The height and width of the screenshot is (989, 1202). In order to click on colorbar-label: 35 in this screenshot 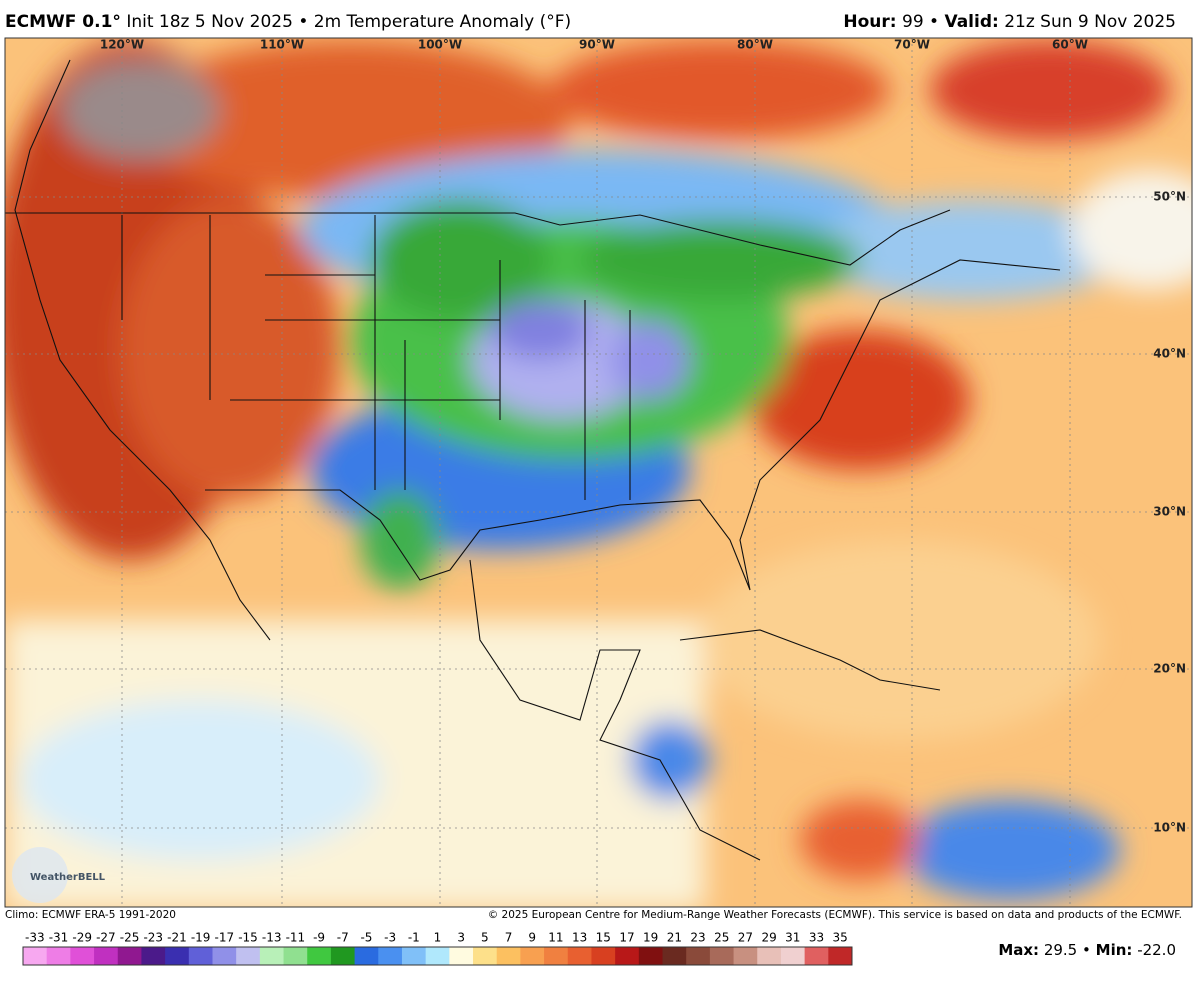, I will do `click(840, 938)`.